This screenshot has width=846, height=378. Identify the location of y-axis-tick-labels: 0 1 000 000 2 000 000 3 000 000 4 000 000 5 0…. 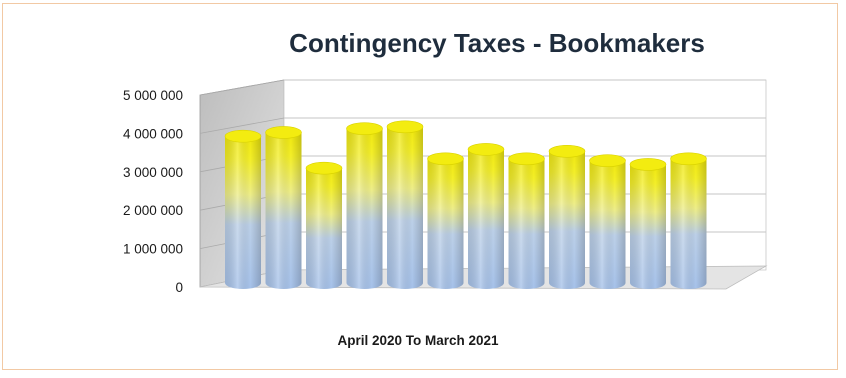
(153, 191).